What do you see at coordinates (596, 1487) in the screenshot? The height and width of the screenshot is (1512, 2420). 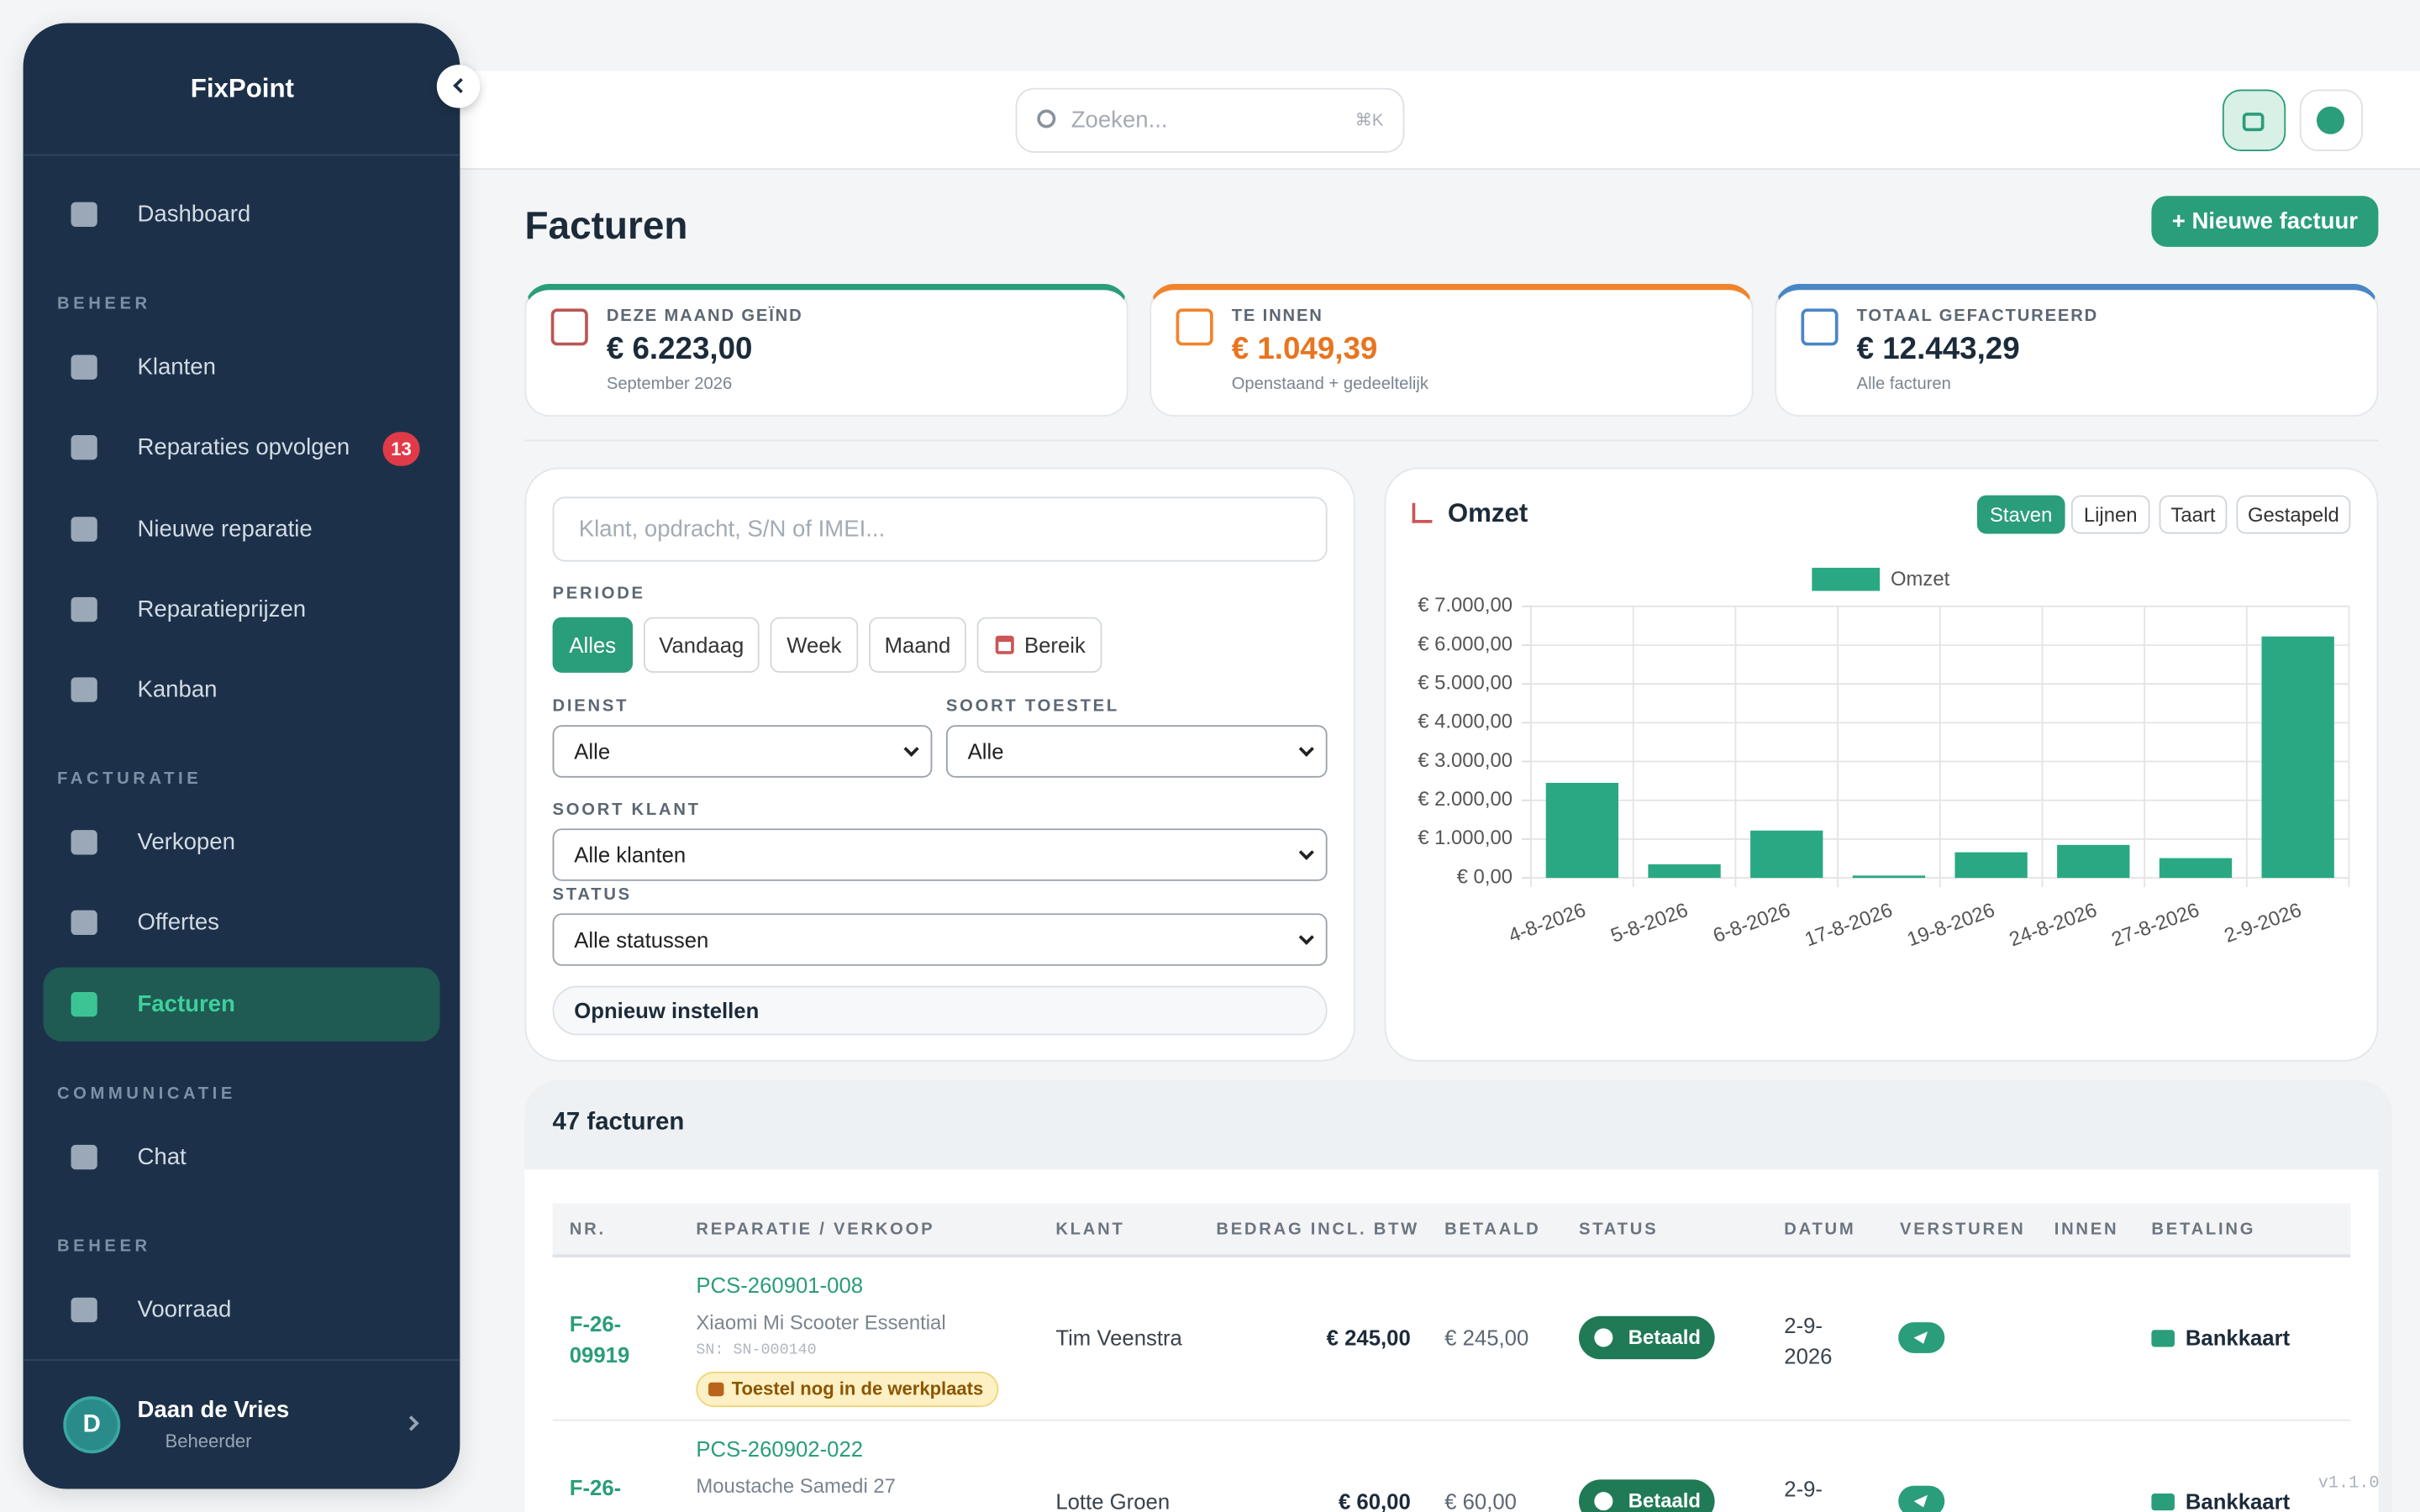 I see `invoice-number: F-26-` at bounding box center [596, 1487].